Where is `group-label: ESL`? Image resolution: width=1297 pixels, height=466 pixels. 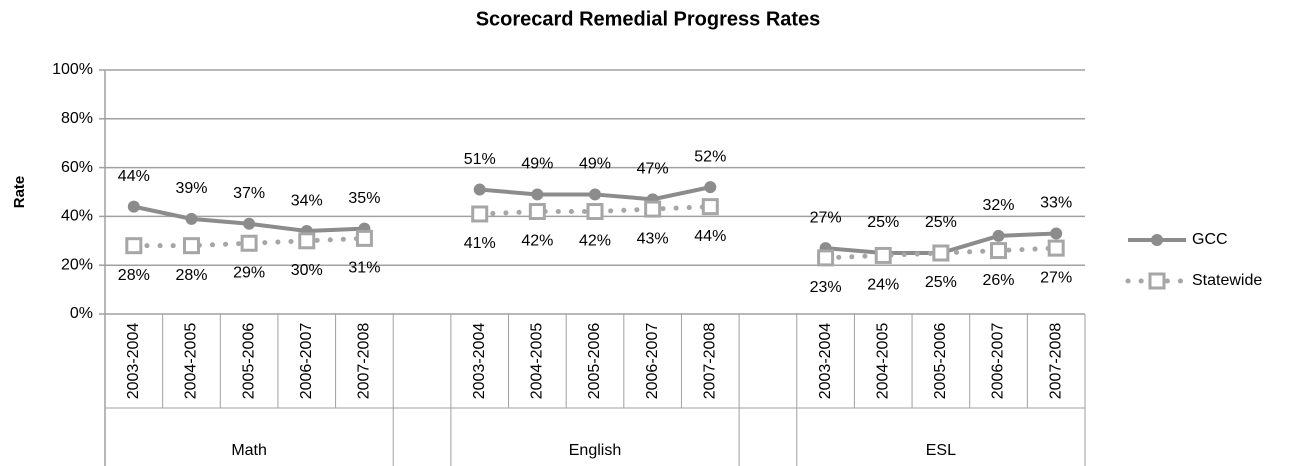 group-label: ESL is located at coordinates (941, 450).